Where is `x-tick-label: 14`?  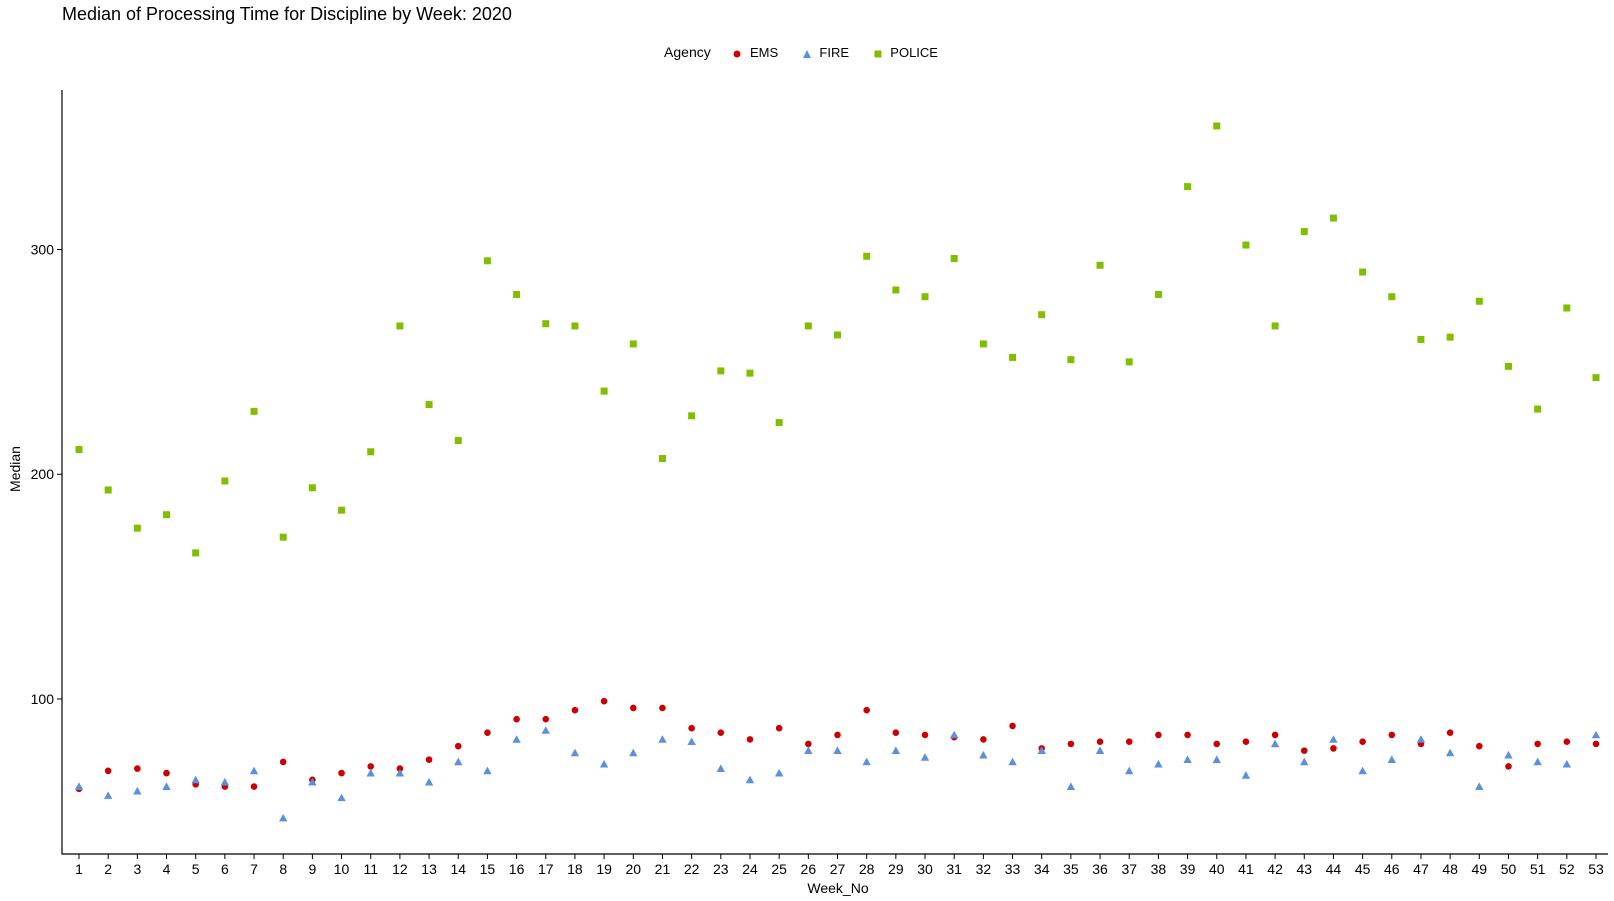 x-tick-label: 14 is located at coordinates (458, 869).